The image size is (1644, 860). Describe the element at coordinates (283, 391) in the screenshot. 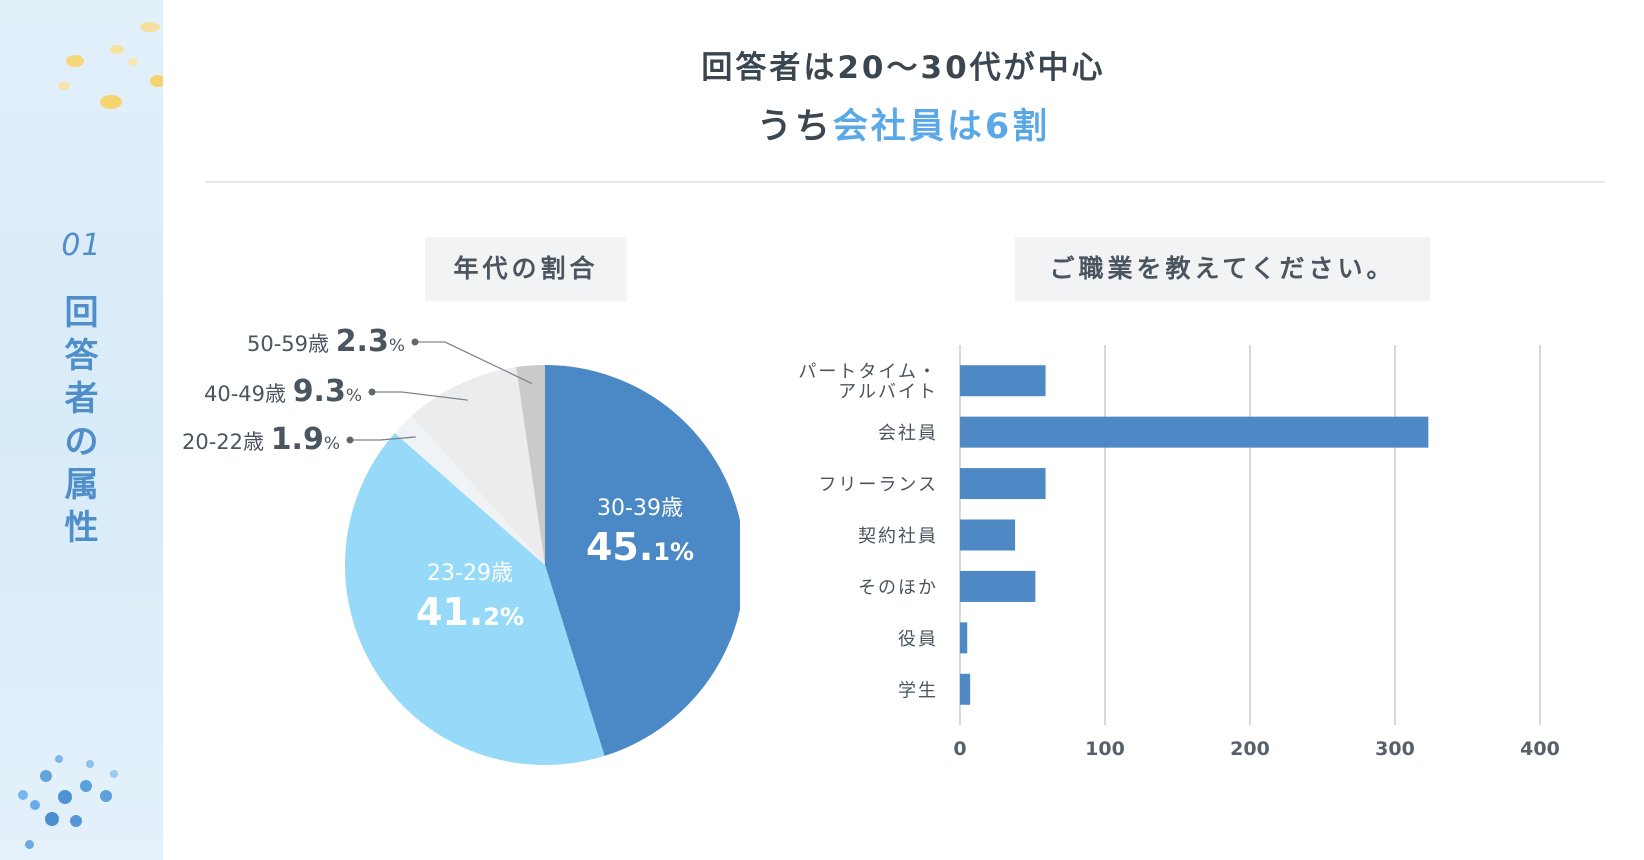

I see `pie-outside-label: 40-49歳 9.3%` at that location.